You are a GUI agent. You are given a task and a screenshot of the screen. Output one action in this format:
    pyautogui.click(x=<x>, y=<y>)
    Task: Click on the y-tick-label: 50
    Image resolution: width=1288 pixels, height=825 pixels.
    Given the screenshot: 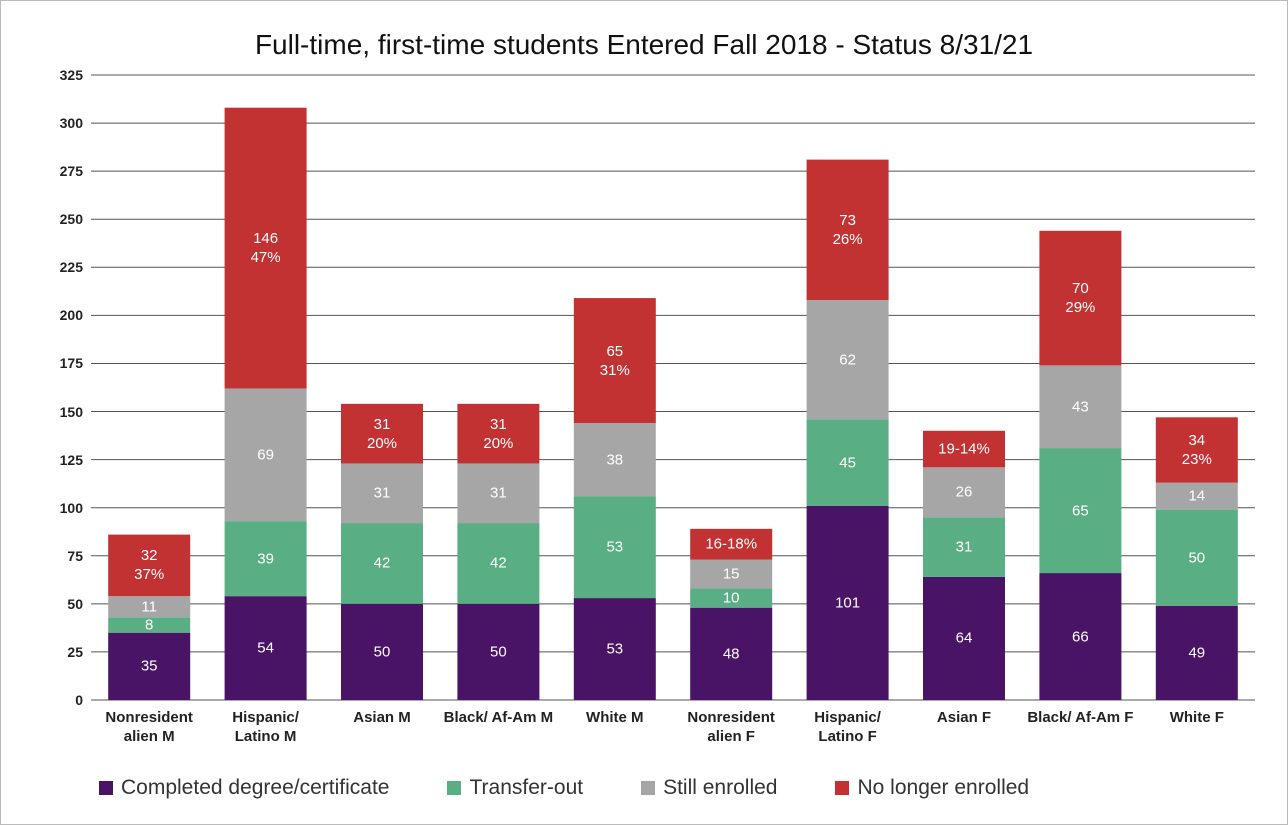 What is the action you would take?
    pyautogui.click(x=75, y=603)
    